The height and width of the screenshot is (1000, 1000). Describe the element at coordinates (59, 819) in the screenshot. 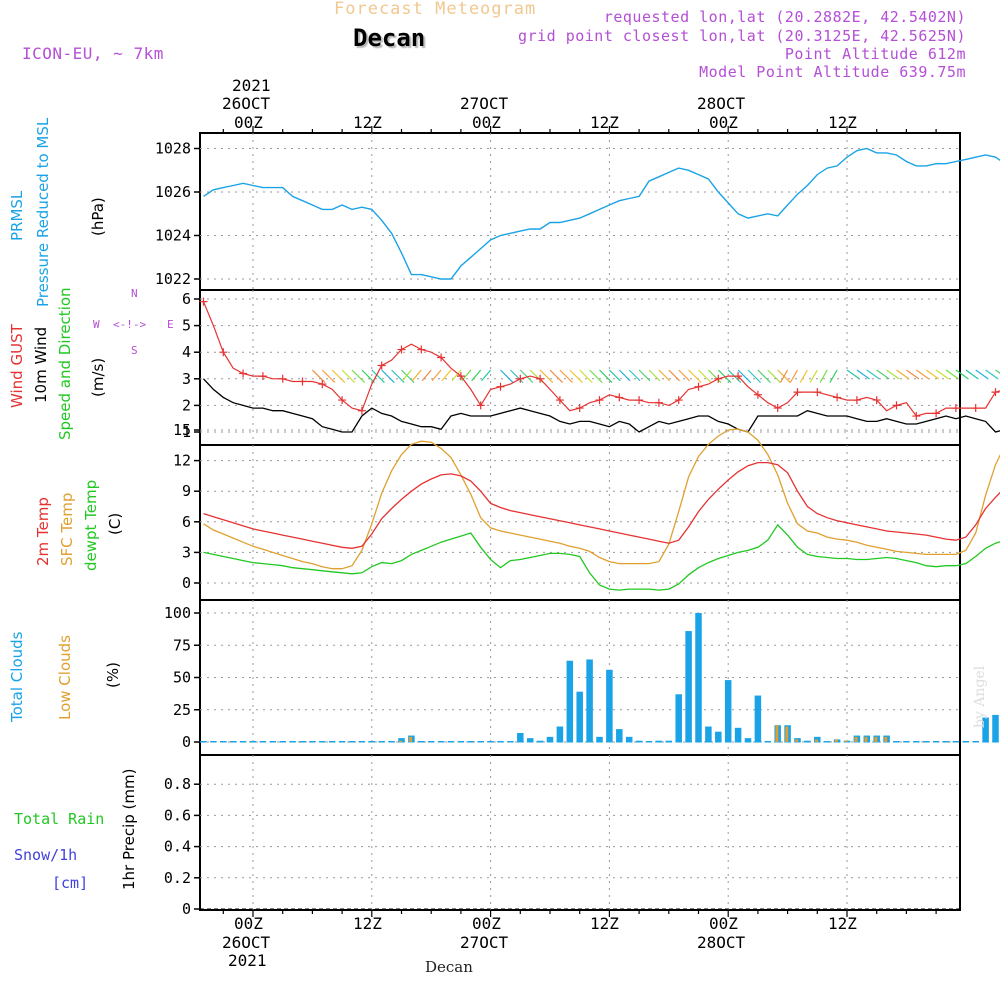

I see `precip-label-rain: Total Rain` at that location.